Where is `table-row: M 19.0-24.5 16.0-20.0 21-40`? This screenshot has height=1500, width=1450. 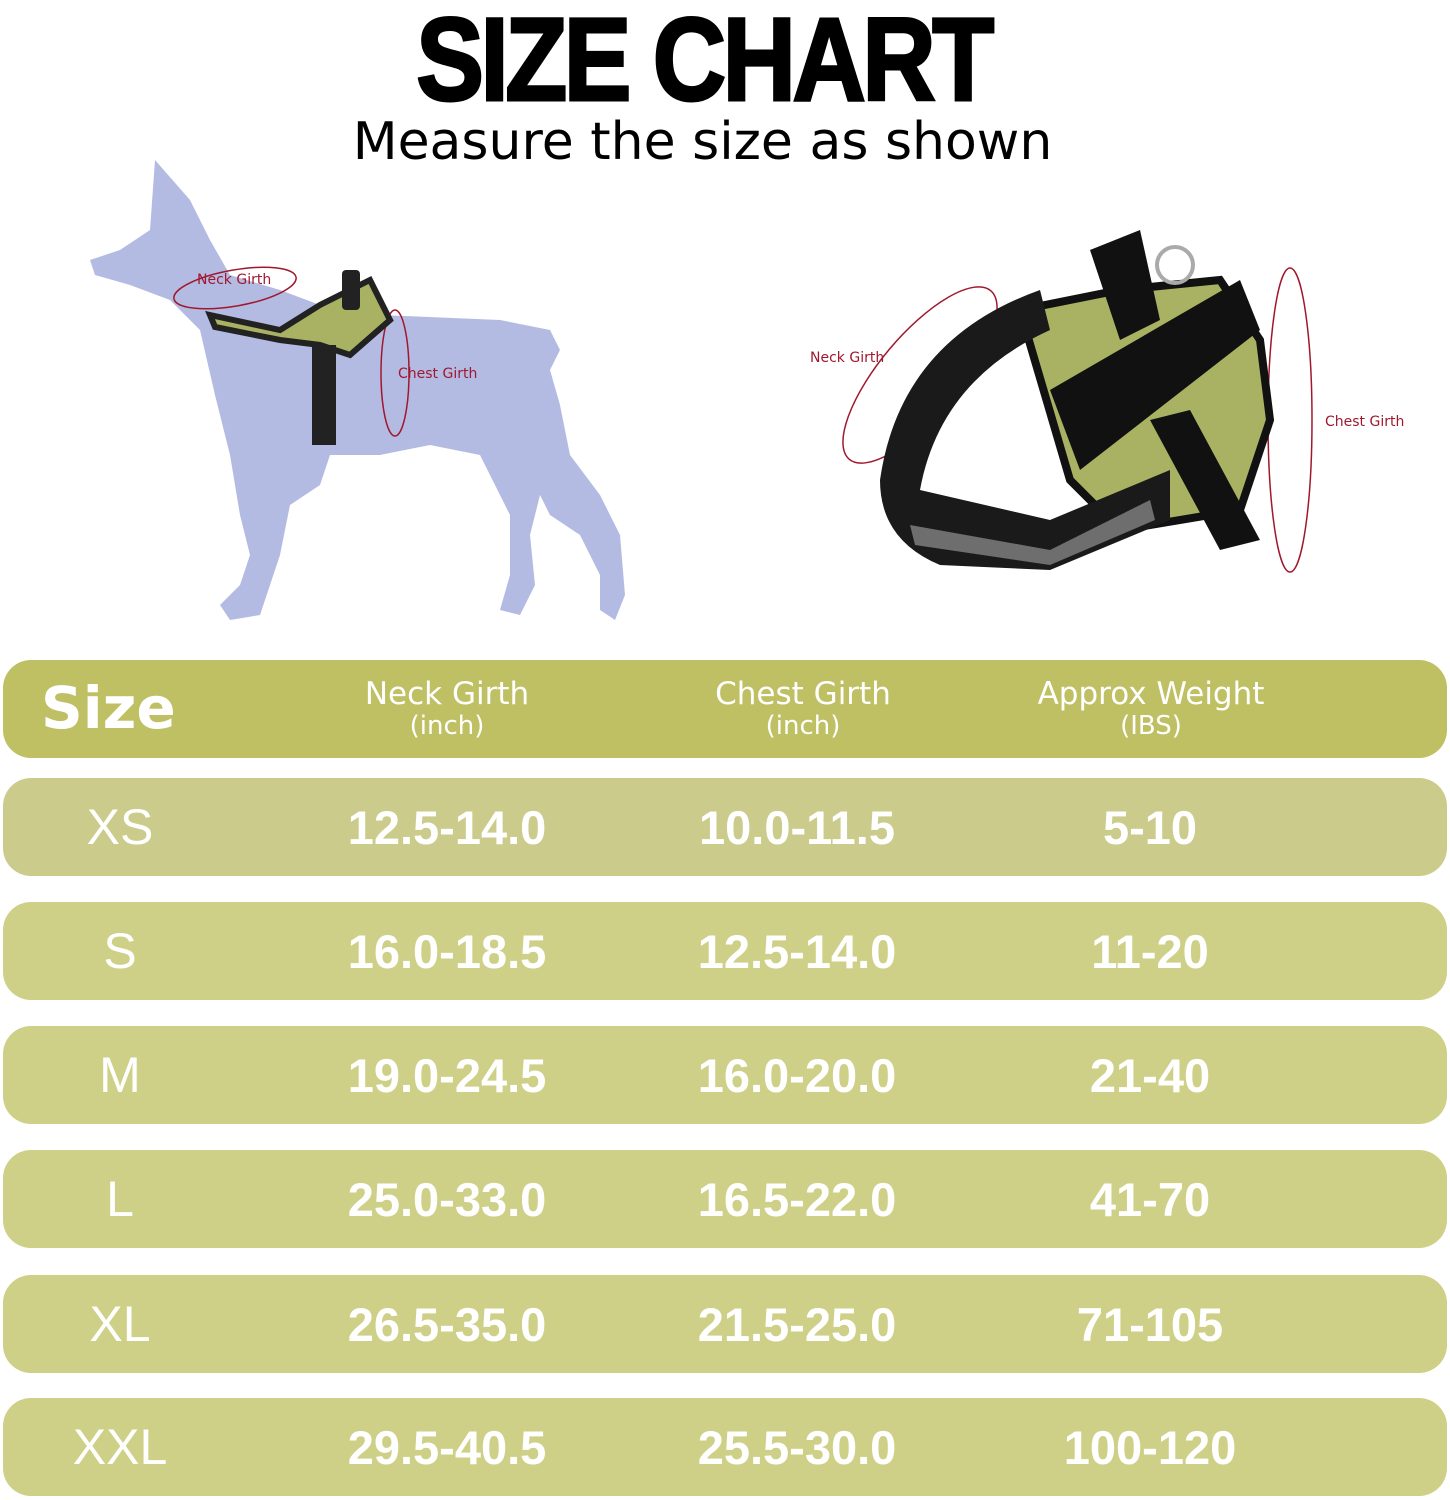
table-row: M 19.0-24.5 16.0-20.0 21-40 is located at coordinates (725, 1075).